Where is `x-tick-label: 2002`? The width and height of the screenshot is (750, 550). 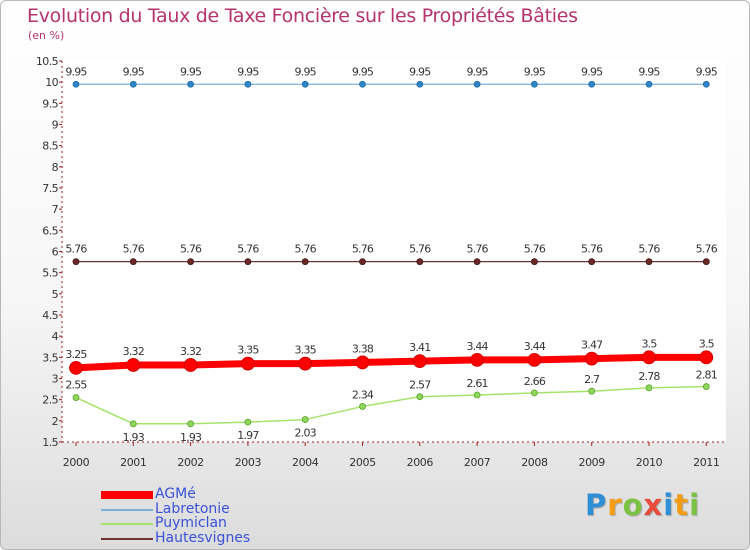 x-tick-label: 2002 is located at coordinates (190, 462).